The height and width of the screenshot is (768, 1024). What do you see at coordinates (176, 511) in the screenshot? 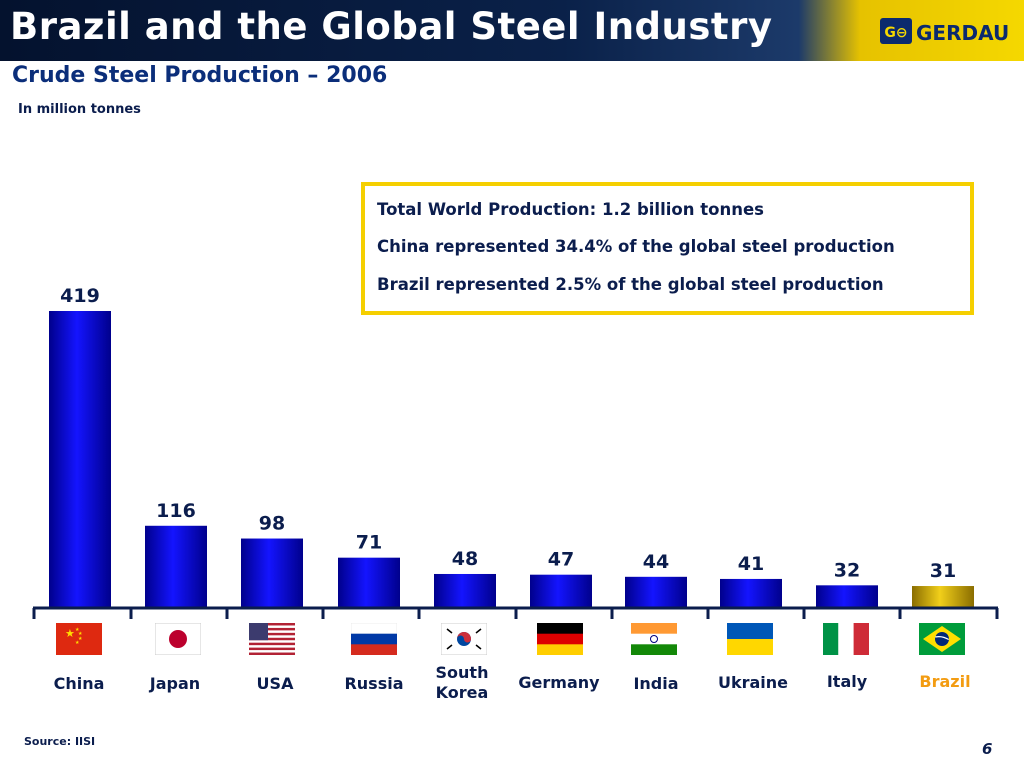
I see `value-label-japan: 116` at bounding box center [176, 511].